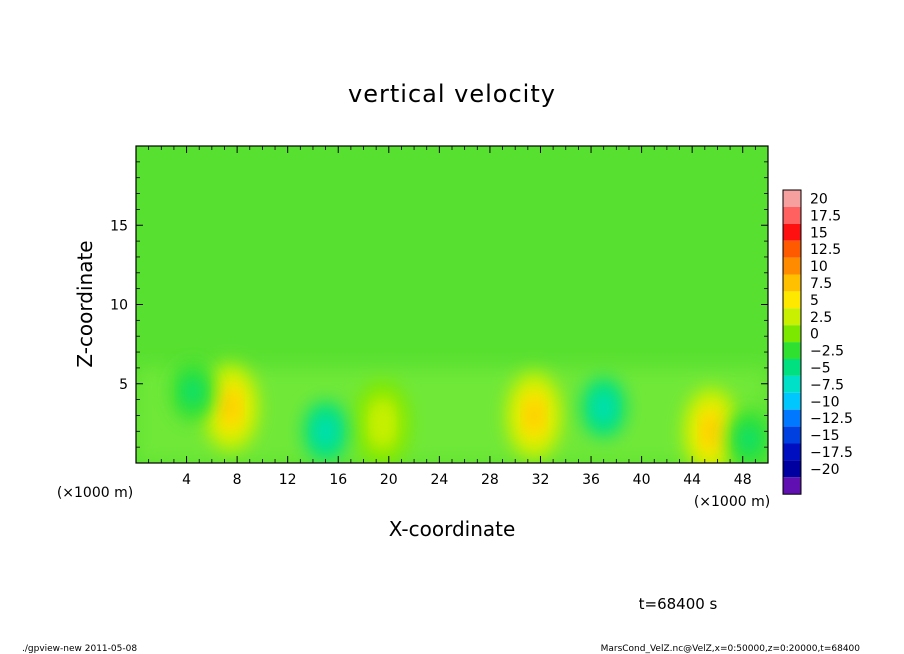 This screenshot has height=654, width=904. I want to click on x-tick-label: 24, so click(439, 480).